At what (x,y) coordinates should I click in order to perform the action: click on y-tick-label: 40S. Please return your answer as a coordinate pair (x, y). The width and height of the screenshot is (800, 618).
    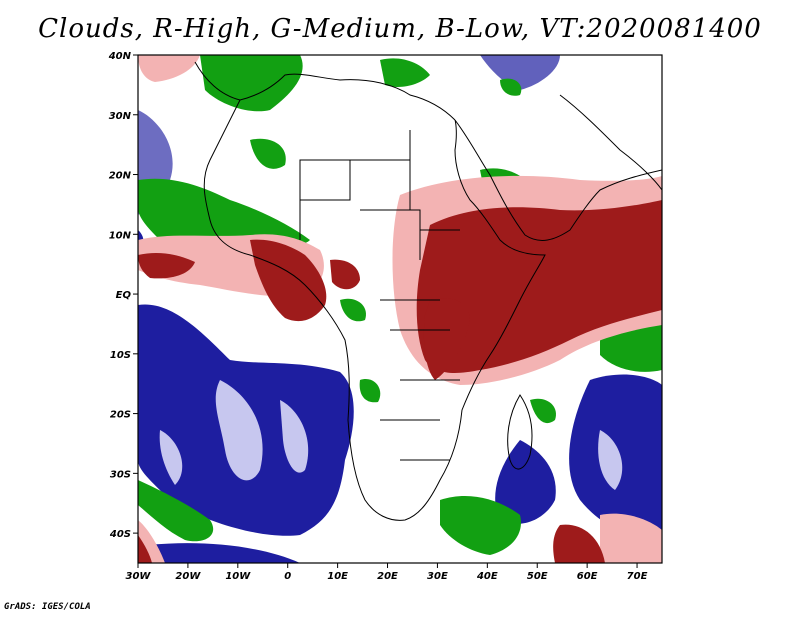
    Looking at the image, I should click on (120, 534).